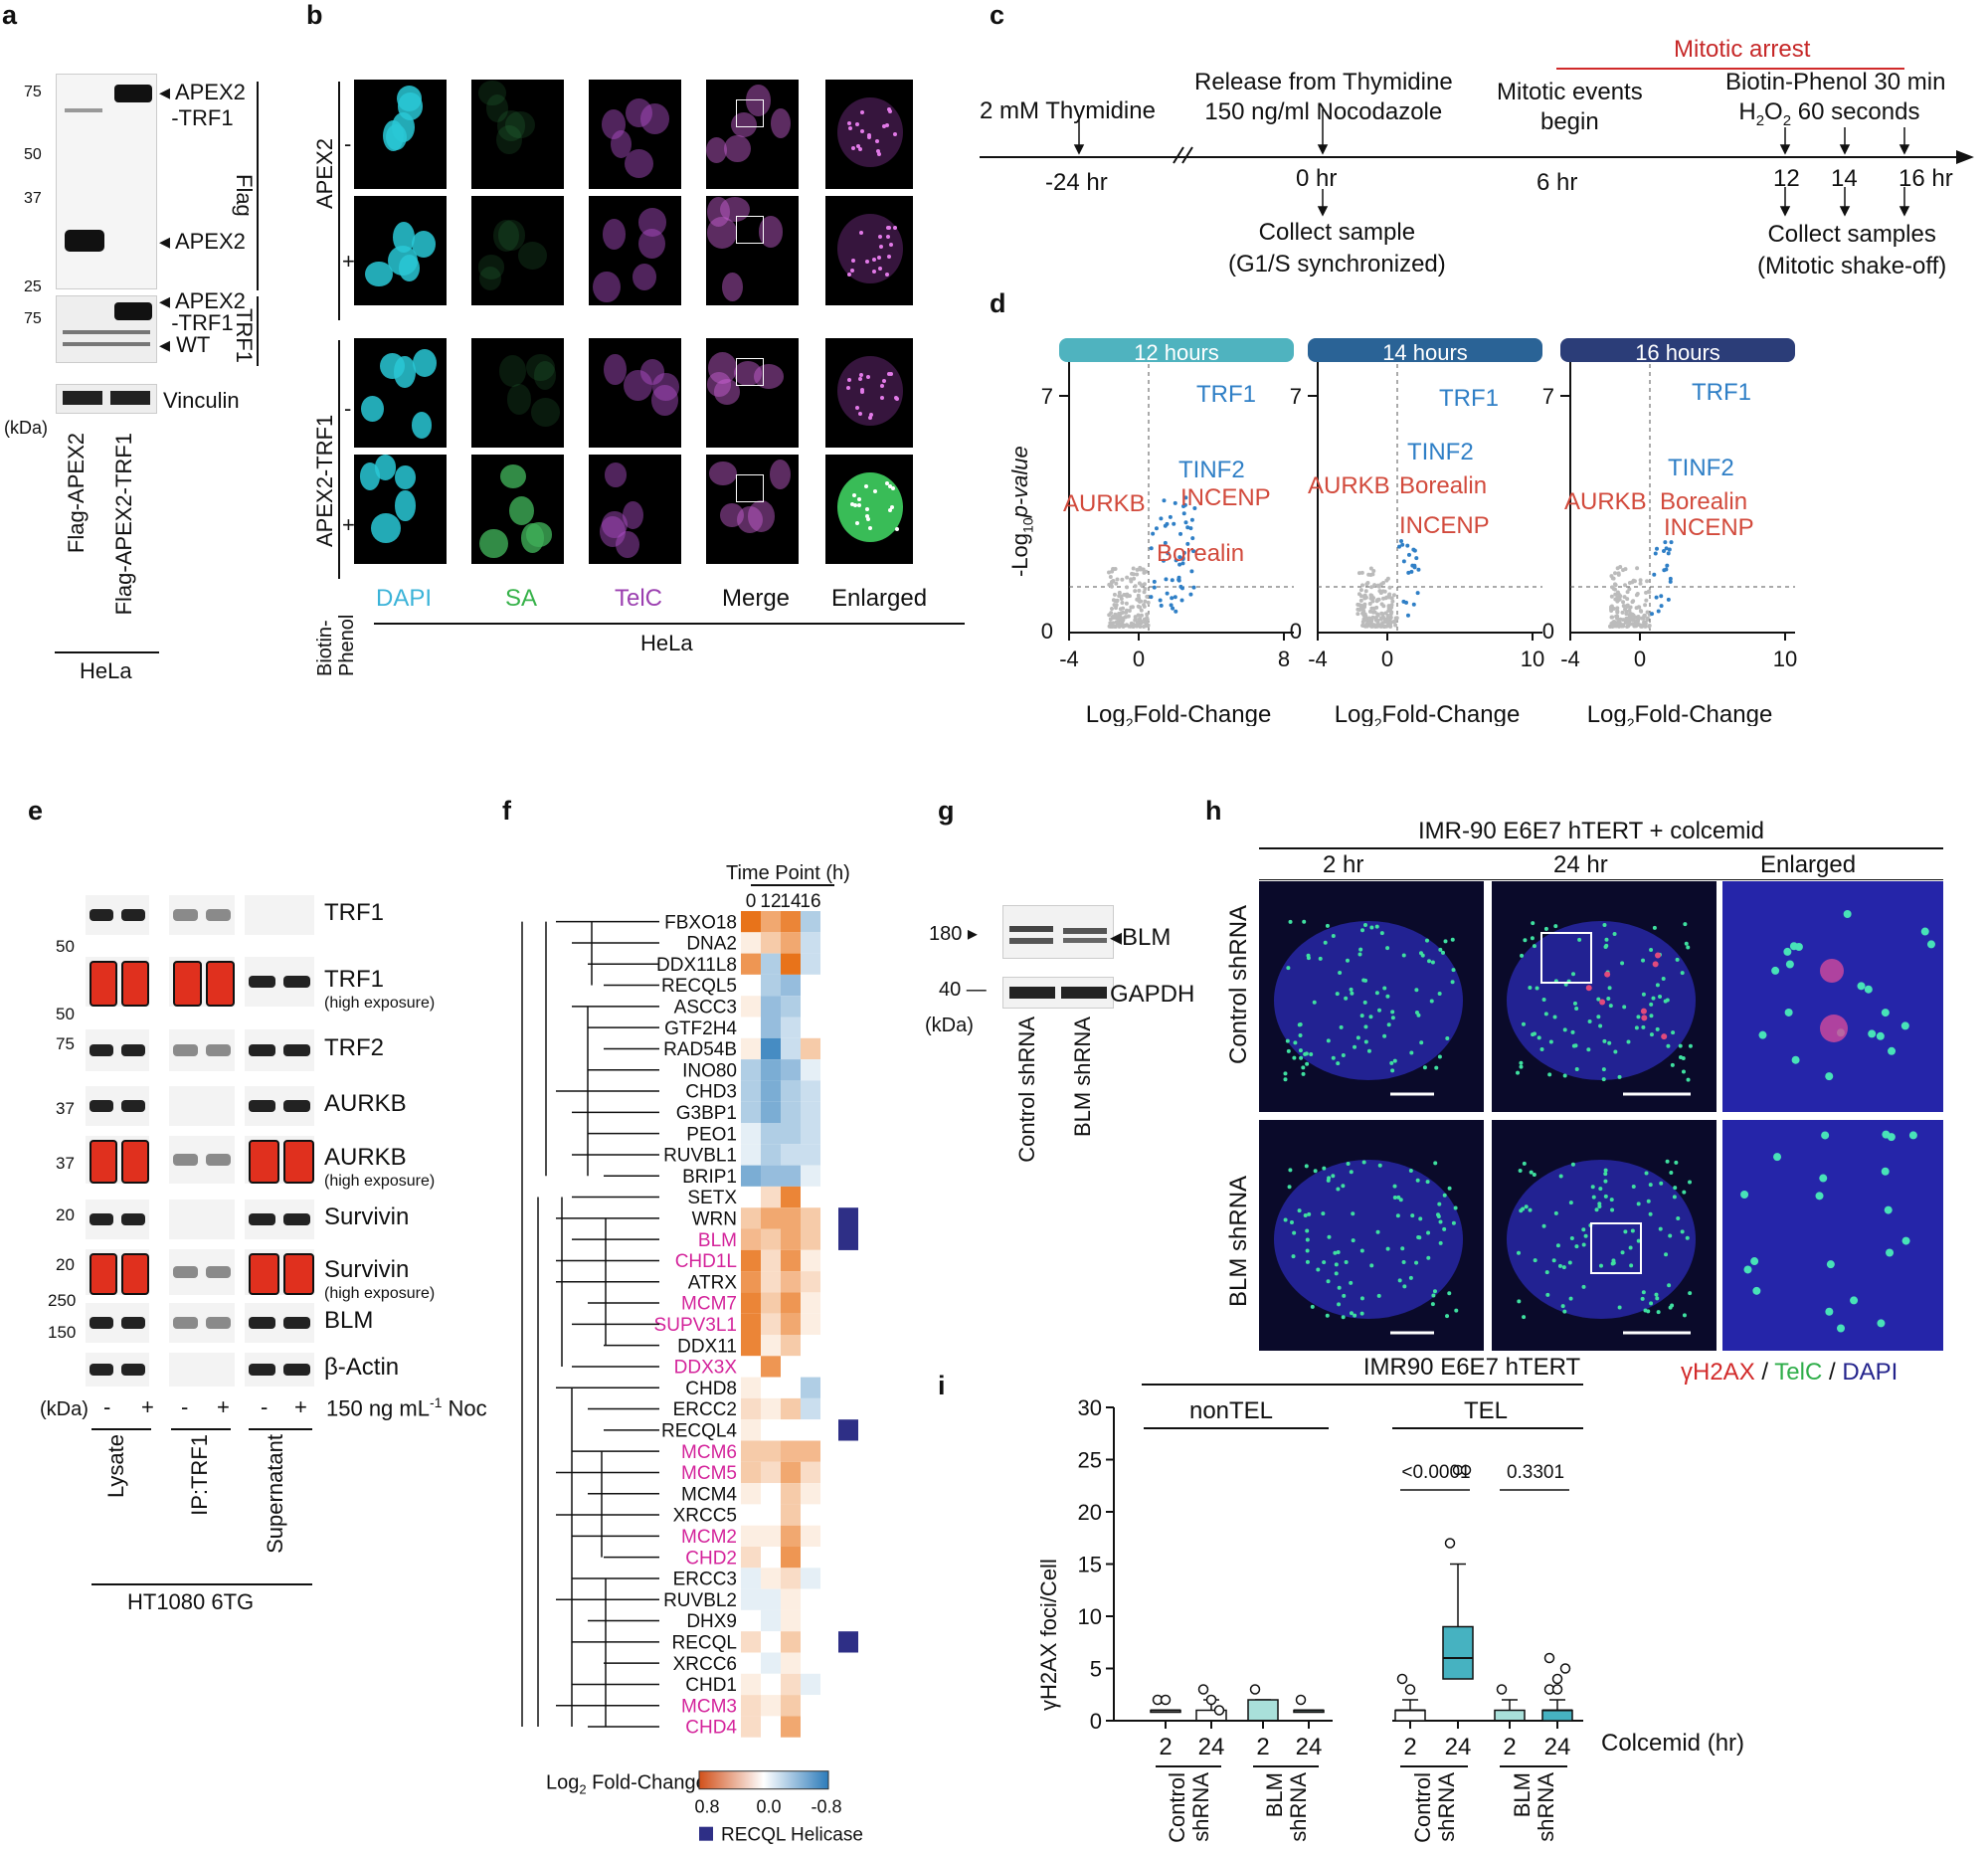  I want to click on gene-label: BLM, so click(717, 1240).